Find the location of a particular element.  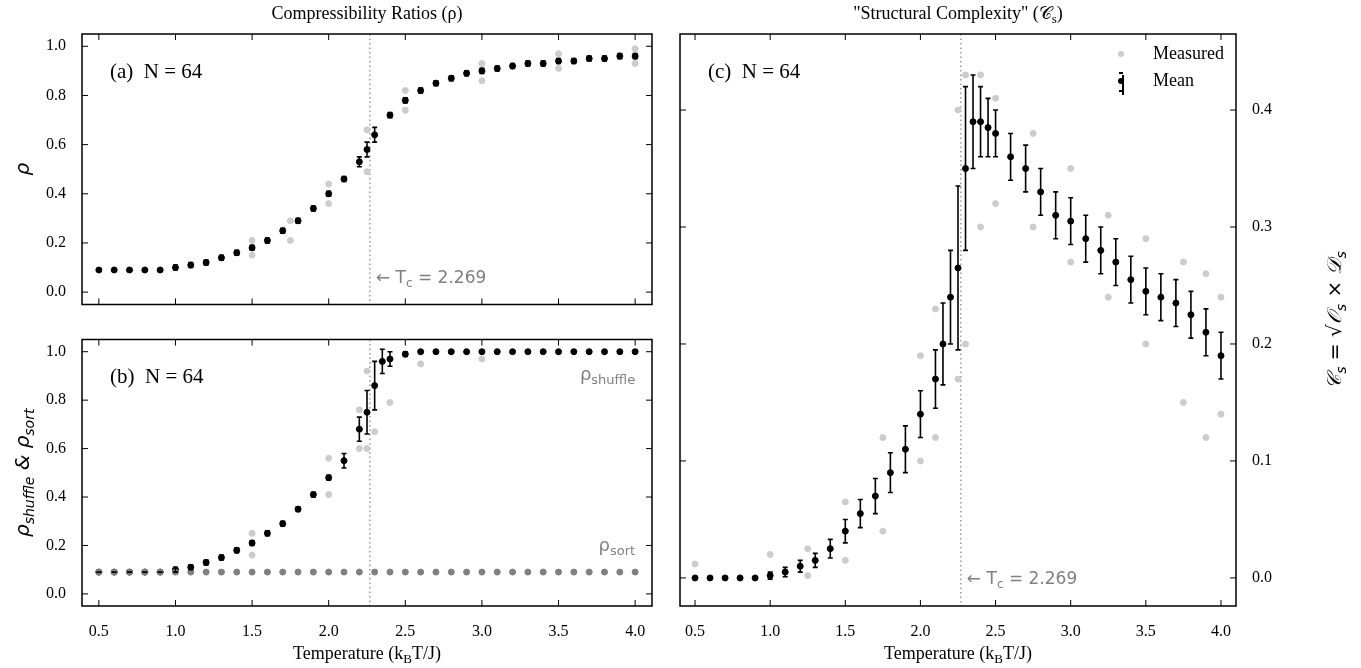

annotation: (c) N = 64 is located at coordinates (754, 70).